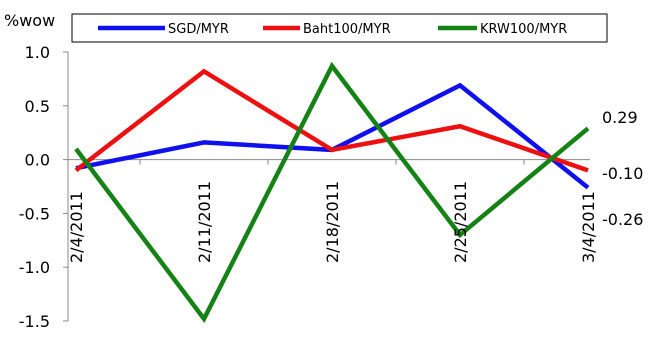  What do you see at coordinates (620, 117) in the screenshot?
I see `end-value-label: 0.29` at bounding box center [620, 117].